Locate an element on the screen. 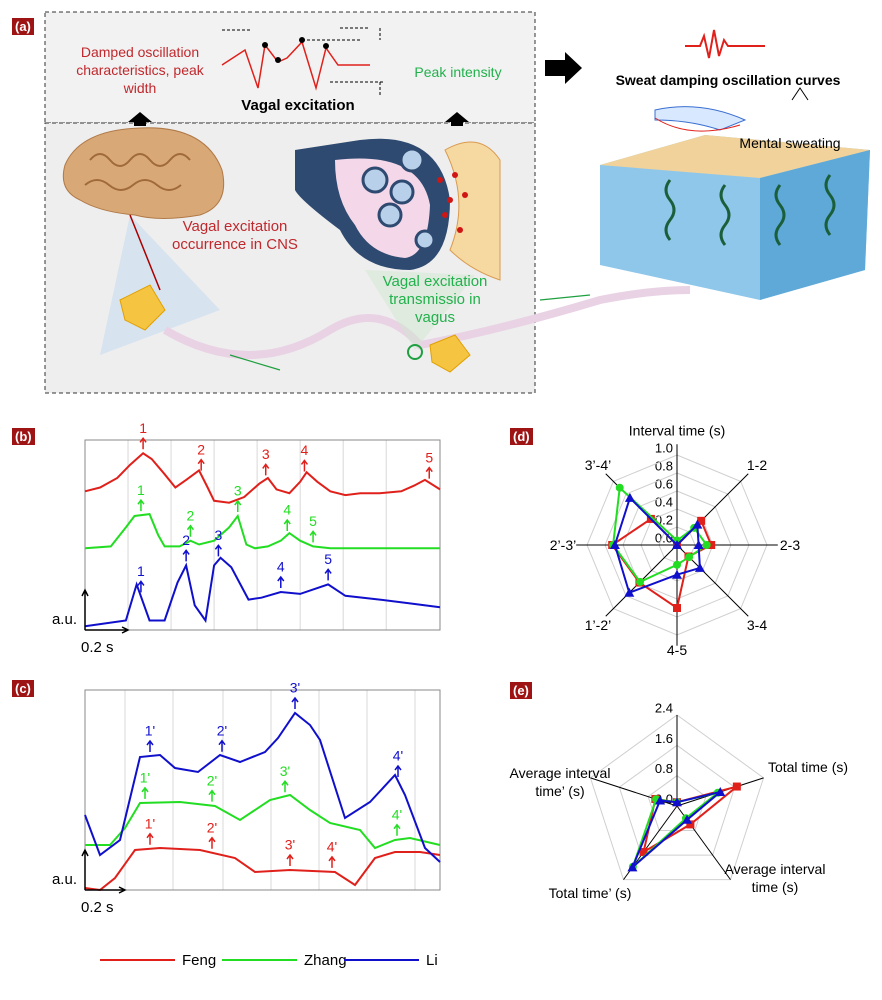 This screenshot has width=882, height=1000. plot-frame is located at coordinates (262, 790).